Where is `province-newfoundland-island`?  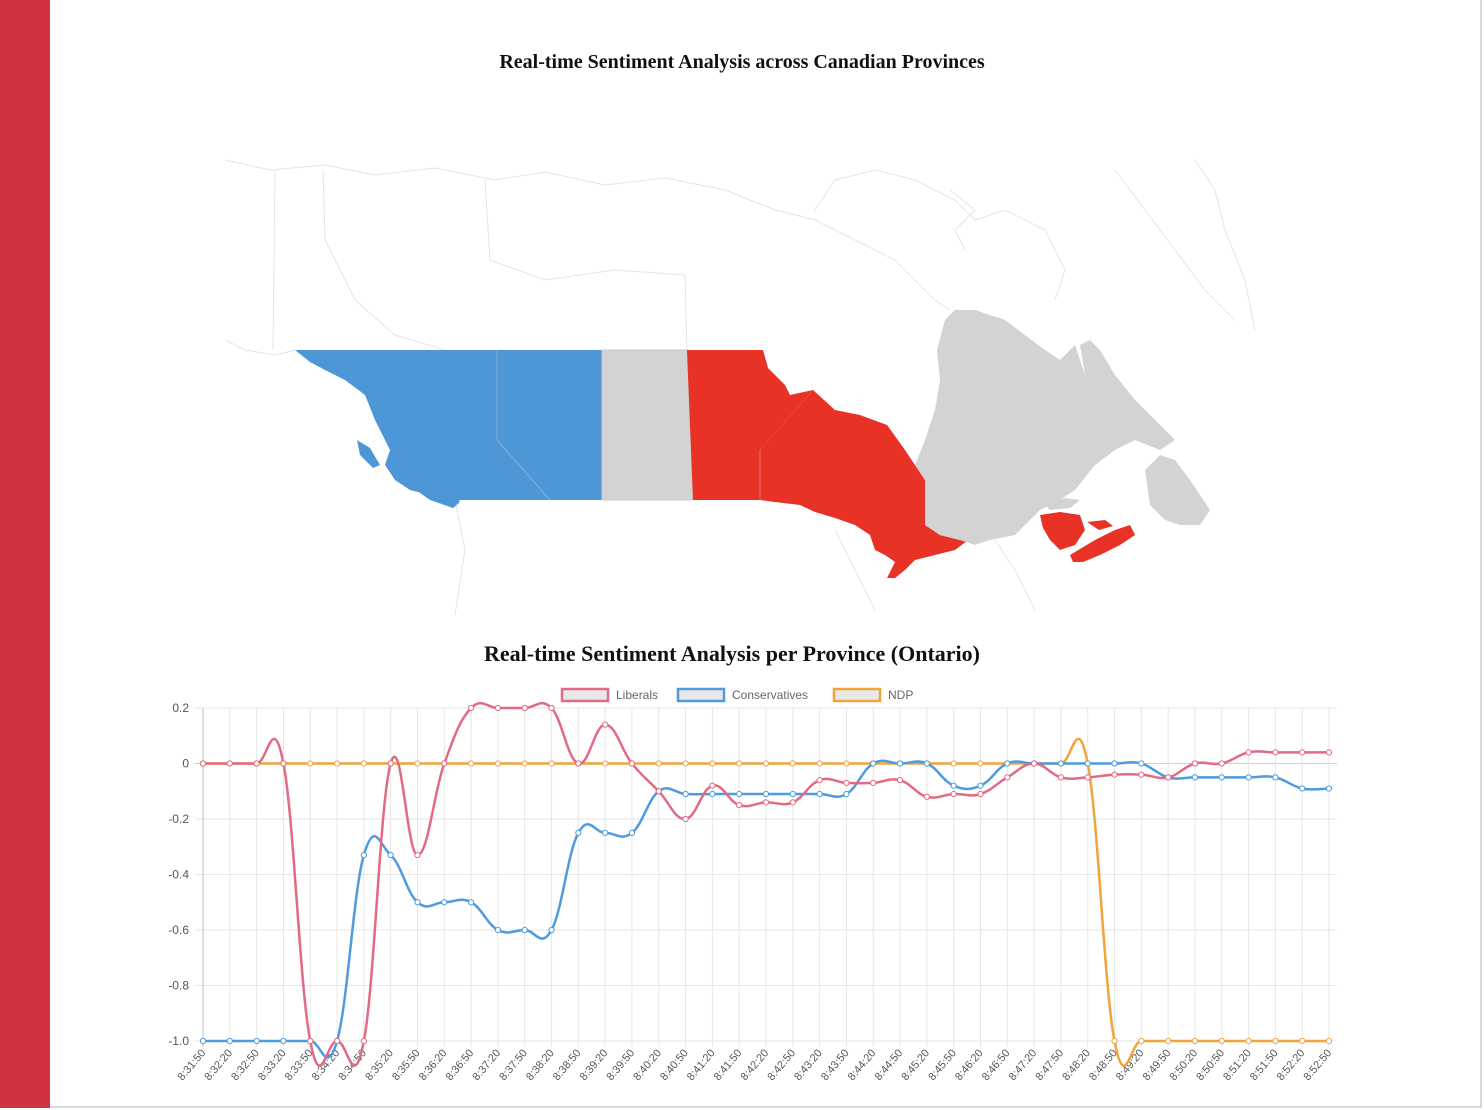
province-newfoundland-island is located at coordinates (1177, 490).